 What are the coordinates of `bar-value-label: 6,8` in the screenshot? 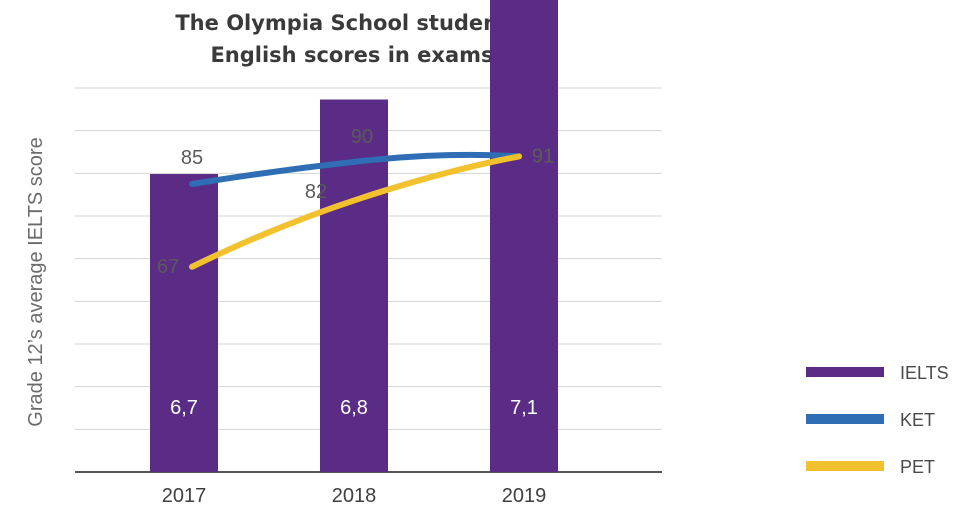 It's located at (354, 408).